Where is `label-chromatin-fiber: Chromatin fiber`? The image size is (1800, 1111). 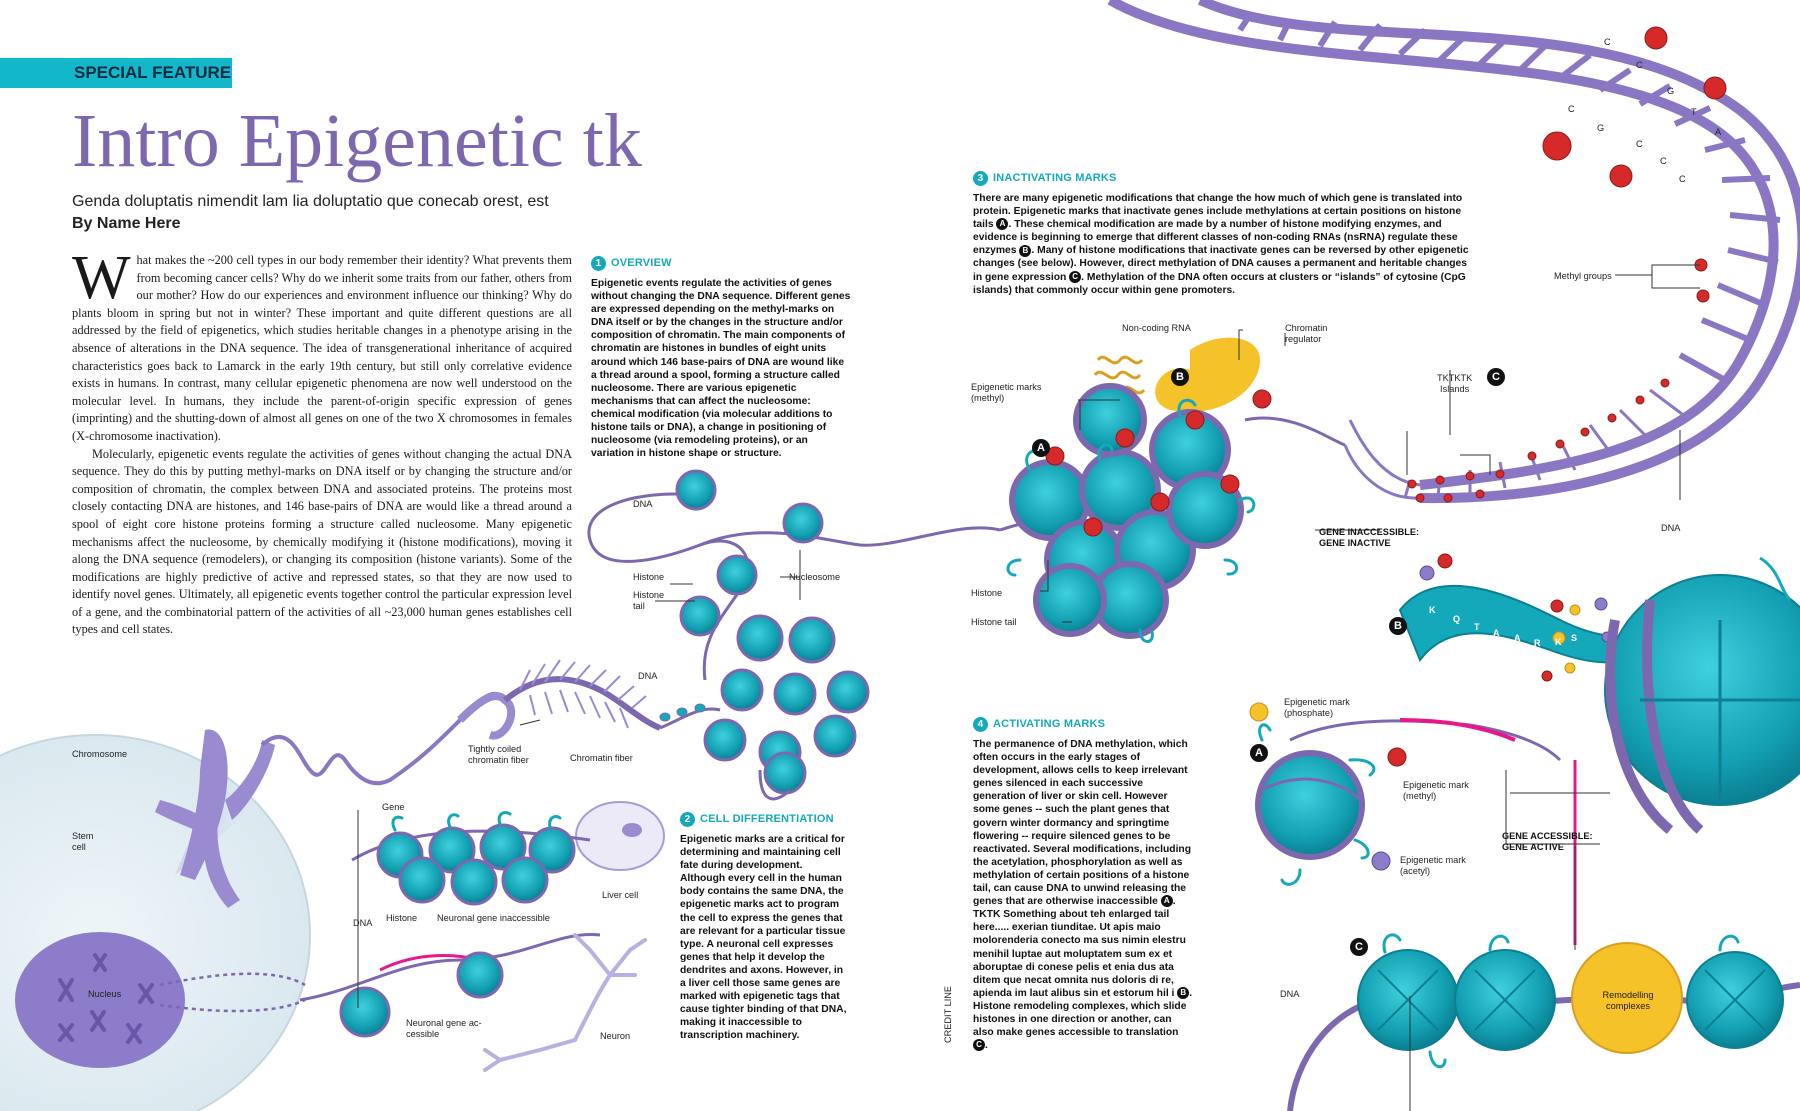
label-chromatin-fiber: Chromatin fiber is located at coordinates (601, 758).